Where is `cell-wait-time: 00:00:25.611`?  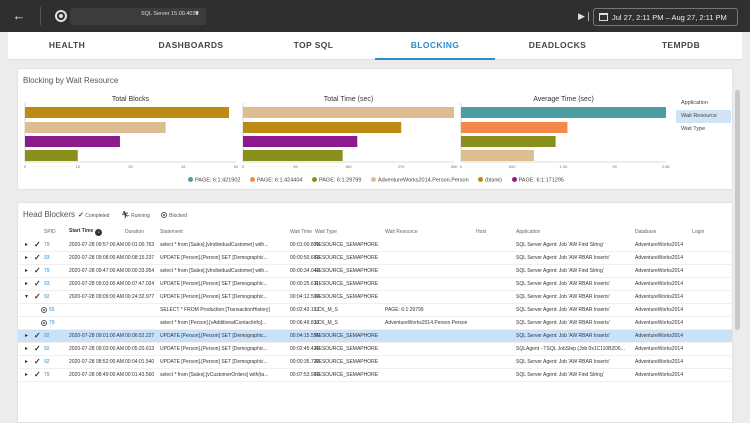 cell-wait-time: 00:00:25.611 is located at coordinates (304, 284).